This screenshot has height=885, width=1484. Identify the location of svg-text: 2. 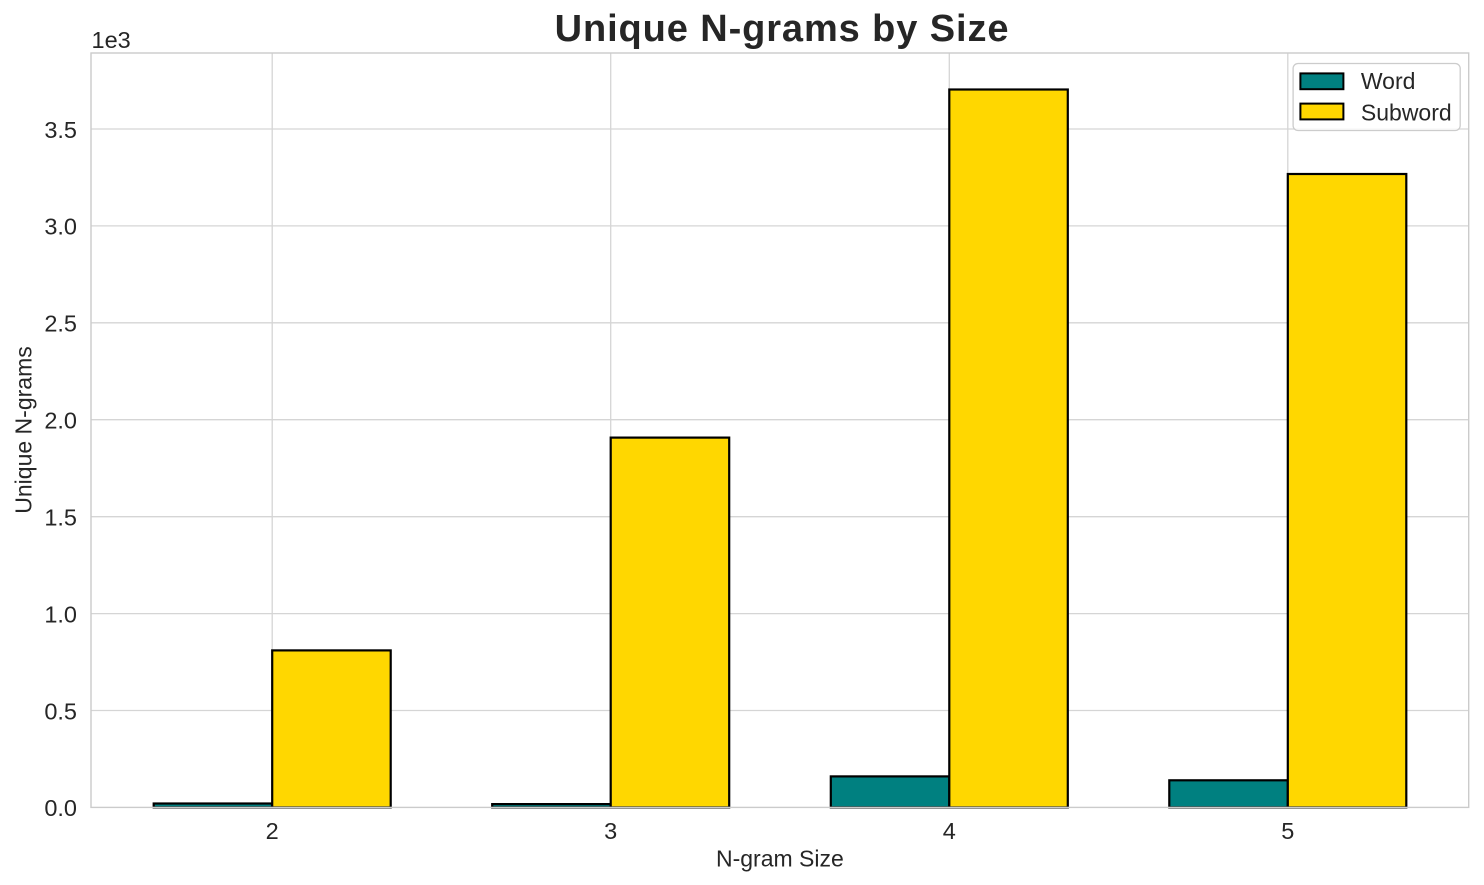
(272, 831).